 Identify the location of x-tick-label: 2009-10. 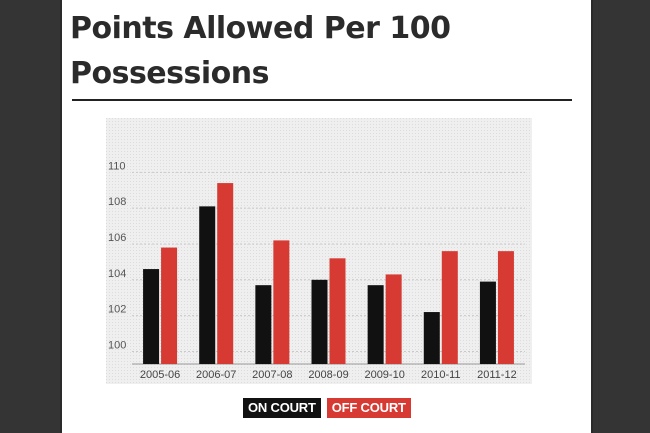
(384, 375).